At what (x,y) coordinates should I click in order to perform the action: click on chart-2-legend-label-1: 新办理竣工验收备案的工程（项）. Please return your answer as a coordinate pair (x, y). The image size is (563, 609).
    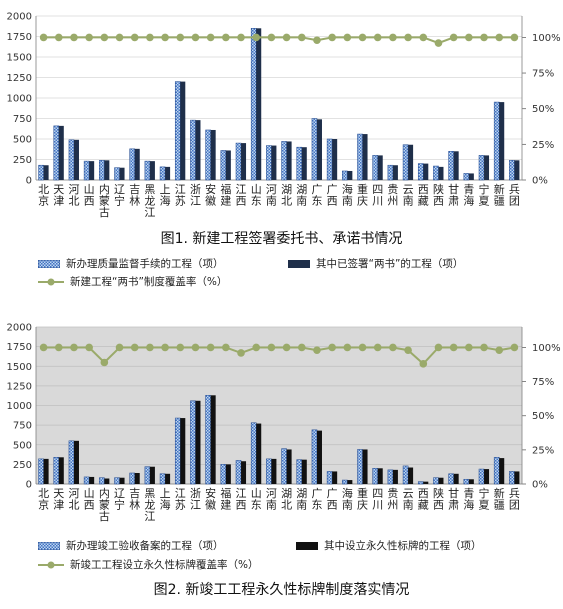
    Looking at the image, I should click on (145, 546).